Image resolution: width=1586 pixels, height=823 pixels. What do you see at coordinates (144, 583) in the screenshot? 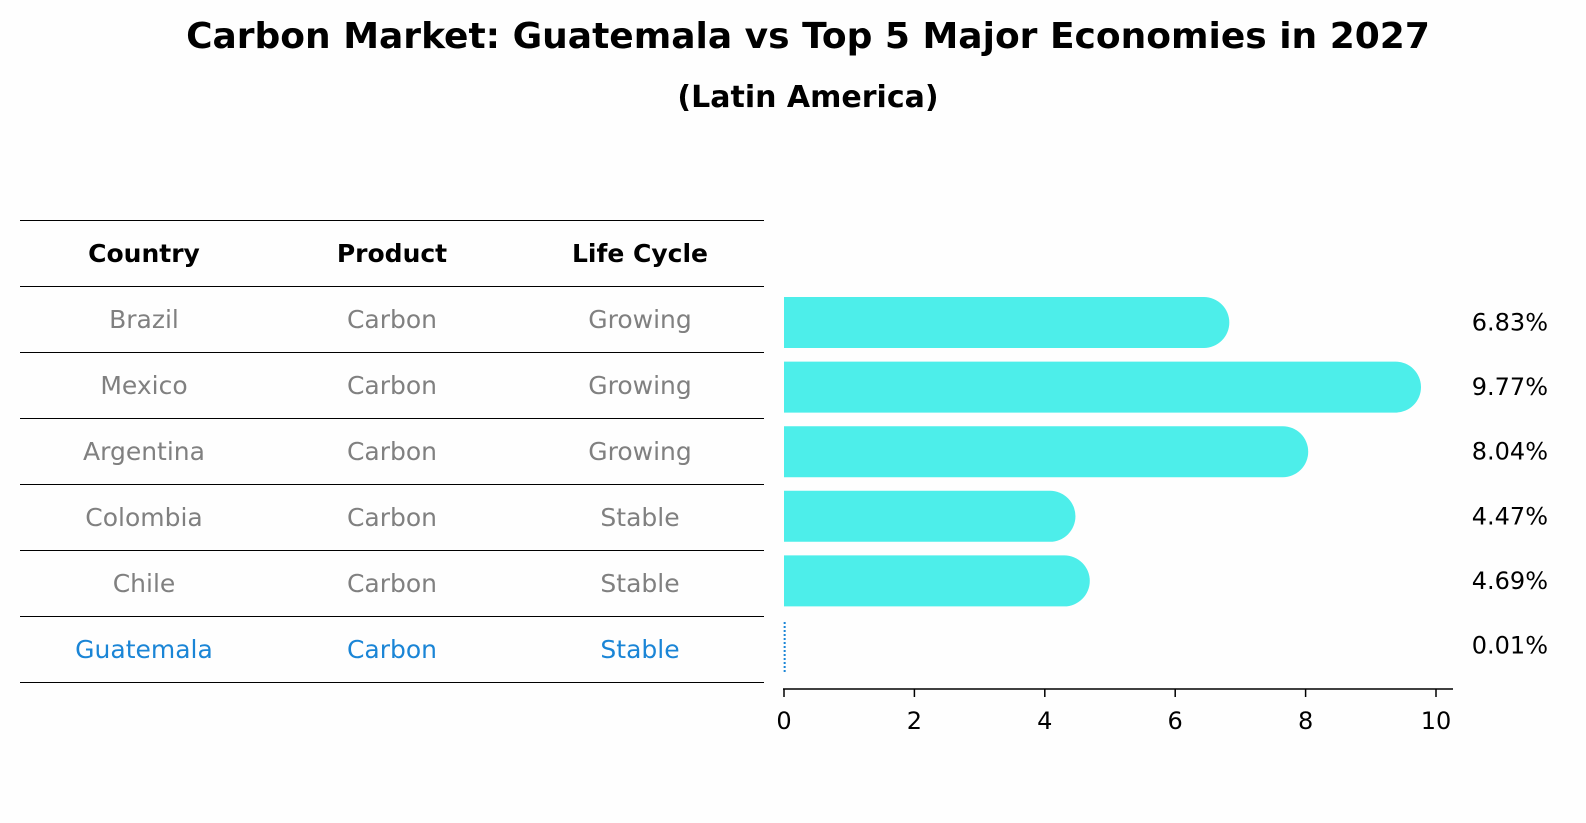
I see `cell-country: Chile` at bounding box center [144, 583].